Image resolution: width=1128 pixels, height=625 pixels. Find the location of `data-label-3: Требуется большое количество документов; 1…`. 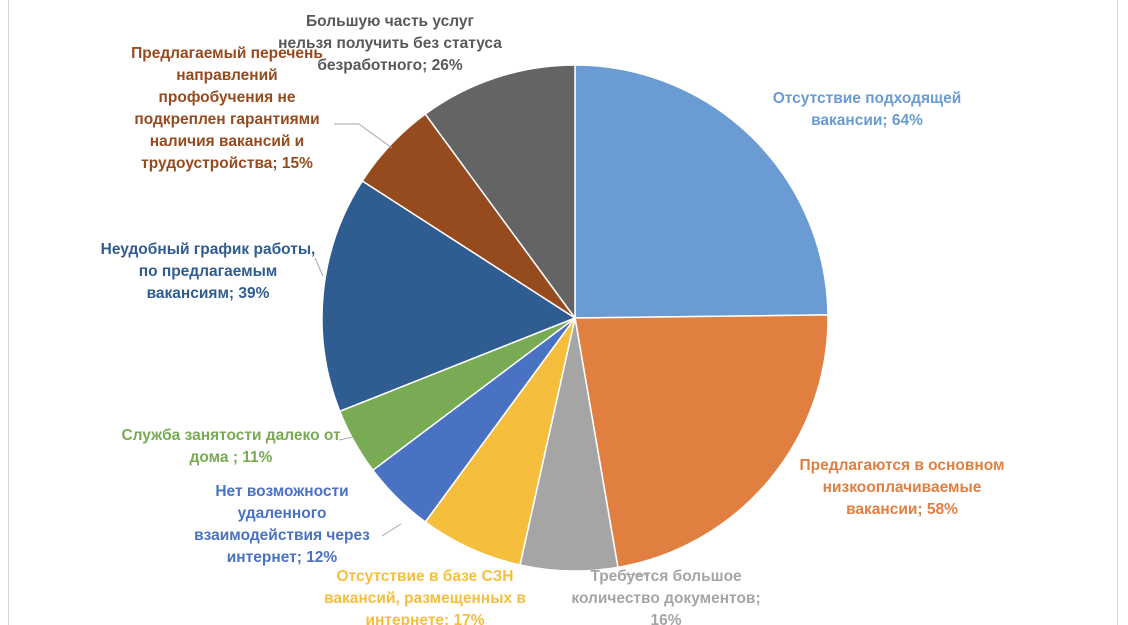

data-label-3: Требуется большое количество документов; 1… is located at coordinates (665, 596).